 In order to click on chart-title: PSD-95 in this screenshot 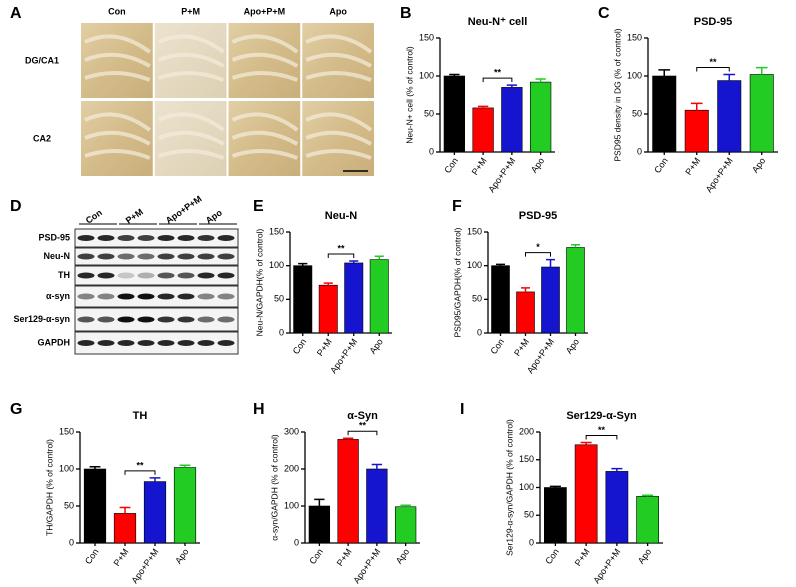, I will do `click(538, 216)`.